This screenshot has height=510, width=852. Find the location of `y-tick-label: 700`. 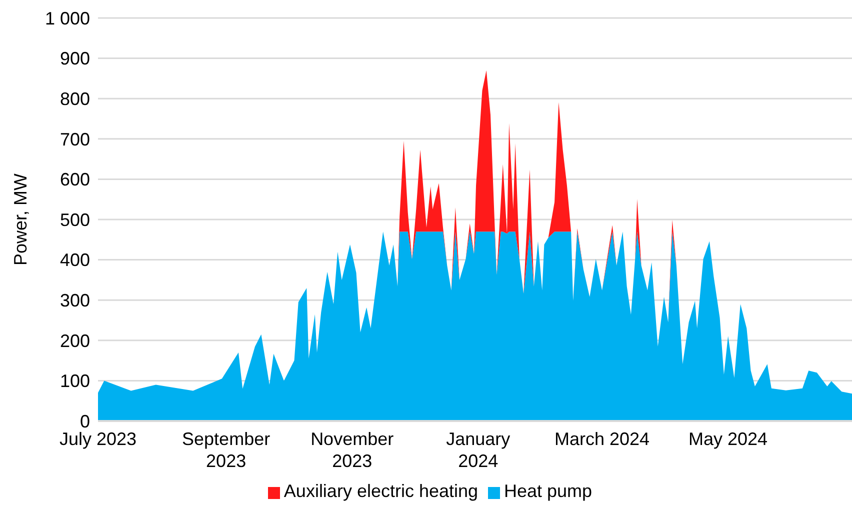

y-tick-label: 700 is located at coordinates (75, 139).